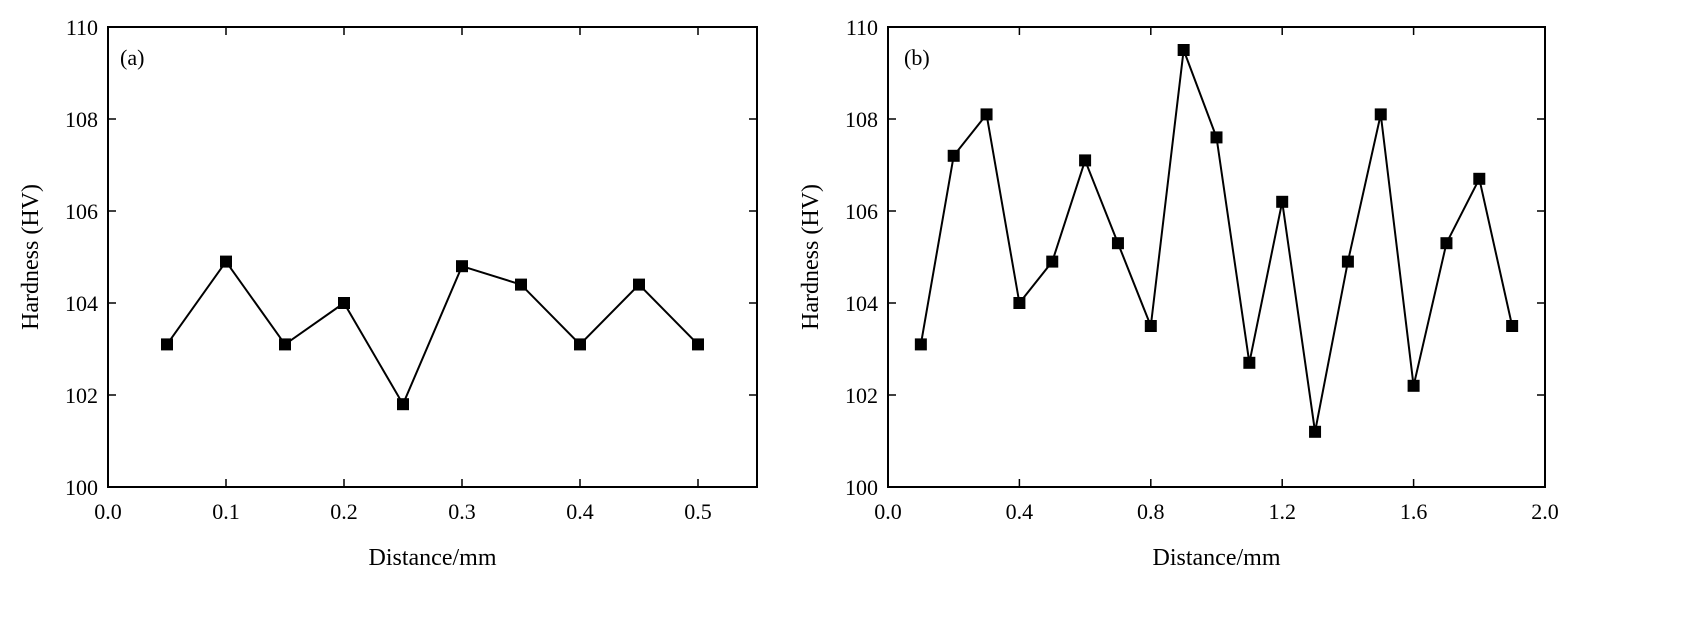  I want to click on chart-1-x-tick-label: 1.6, so click(1414, 511).